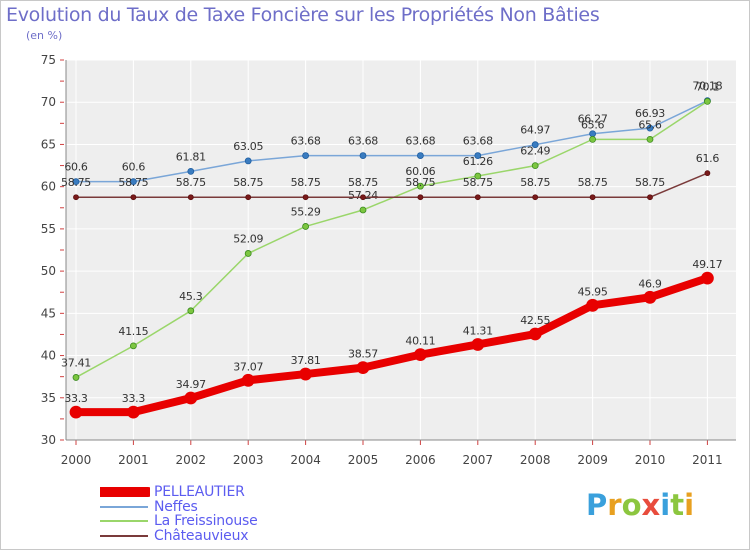 This screenshot has height=550, width=750. What do you see at coordinates (535, 151) in the screenshot?
I see `data-label-la-freissinouse-2008: 62.49` at bounding box center [535, 151].